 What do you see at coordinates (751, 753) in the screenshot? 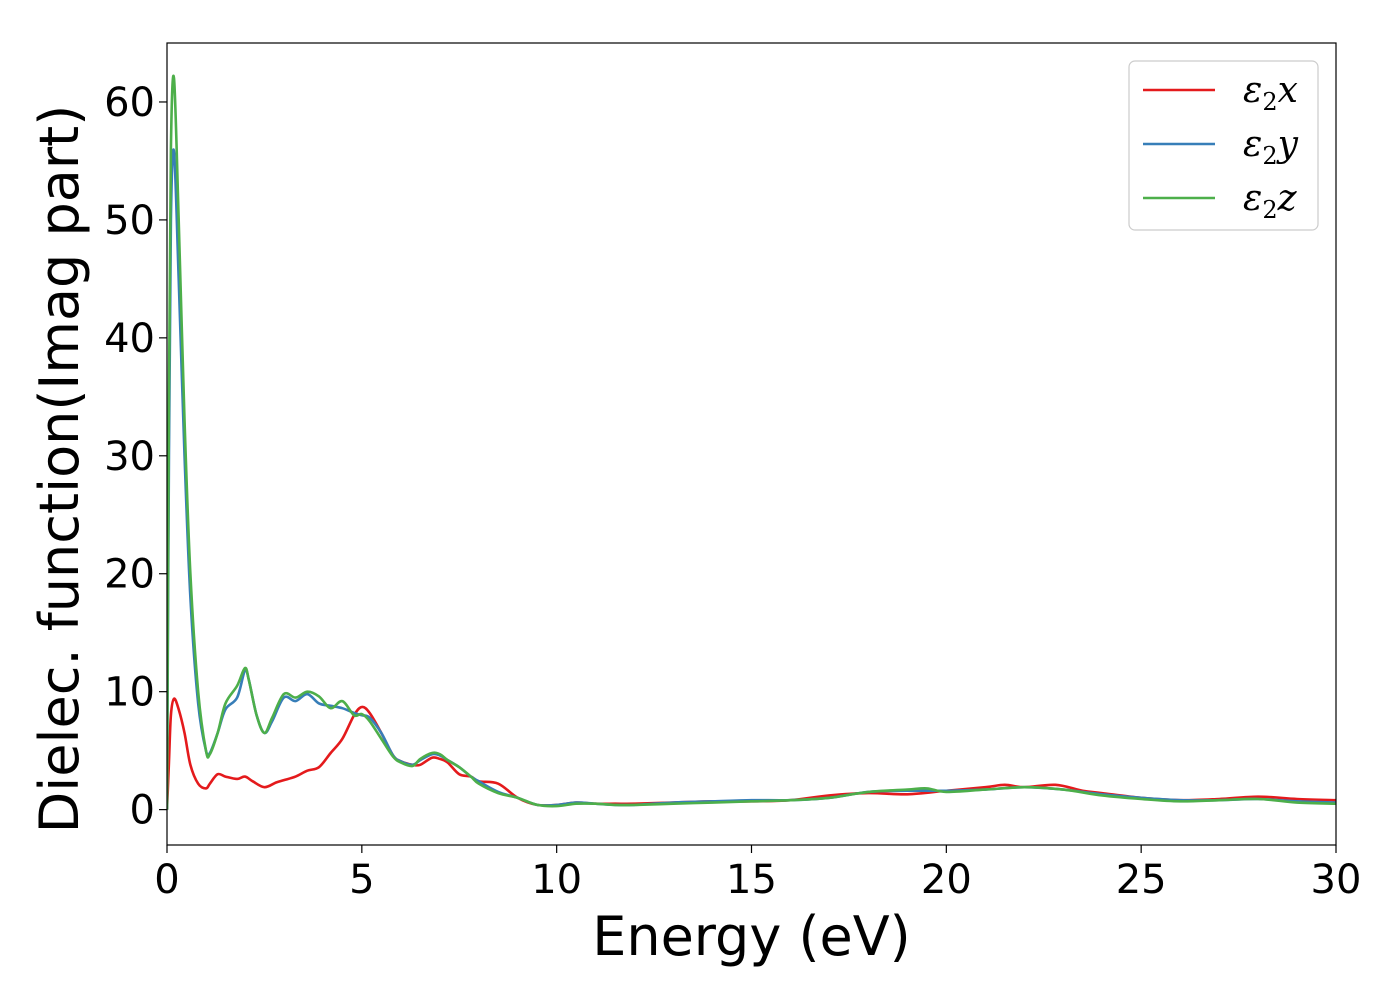
I see `series-line-x` at bounding box center [751, 753].